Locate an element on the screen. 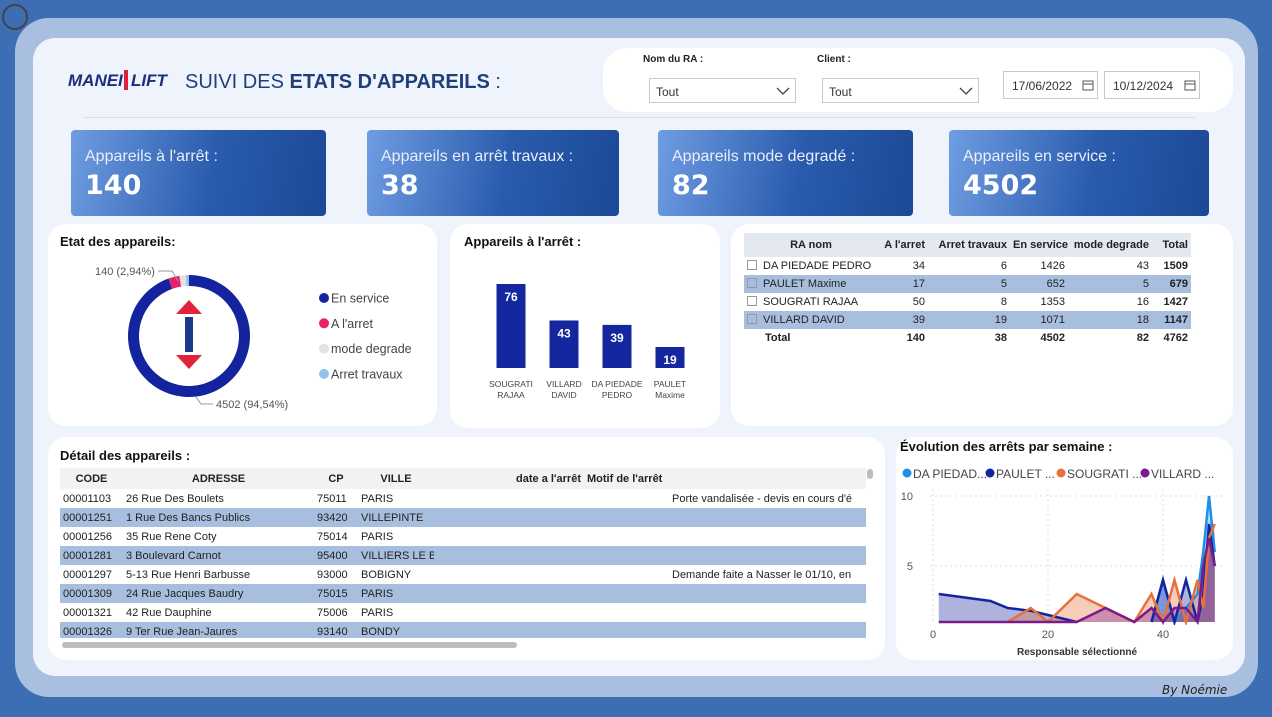  x-axis-title: Responsable sélectionné is located at coordinates (1077, 652).